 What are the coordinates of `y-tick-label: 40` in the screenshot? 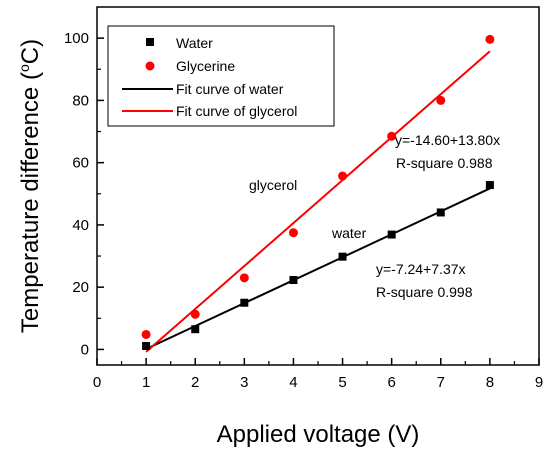 It's located at (80, 225).